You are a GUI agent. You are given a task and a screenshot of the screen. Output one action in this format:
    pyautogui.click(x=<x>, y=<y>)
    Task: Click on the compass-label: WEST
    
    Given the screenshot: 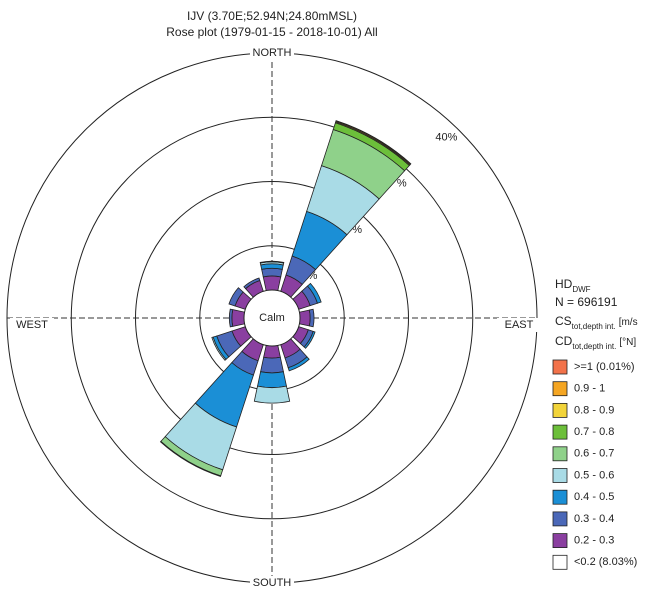 What is the action you would take?
    pyautogui.click(x=32, y=325)
    